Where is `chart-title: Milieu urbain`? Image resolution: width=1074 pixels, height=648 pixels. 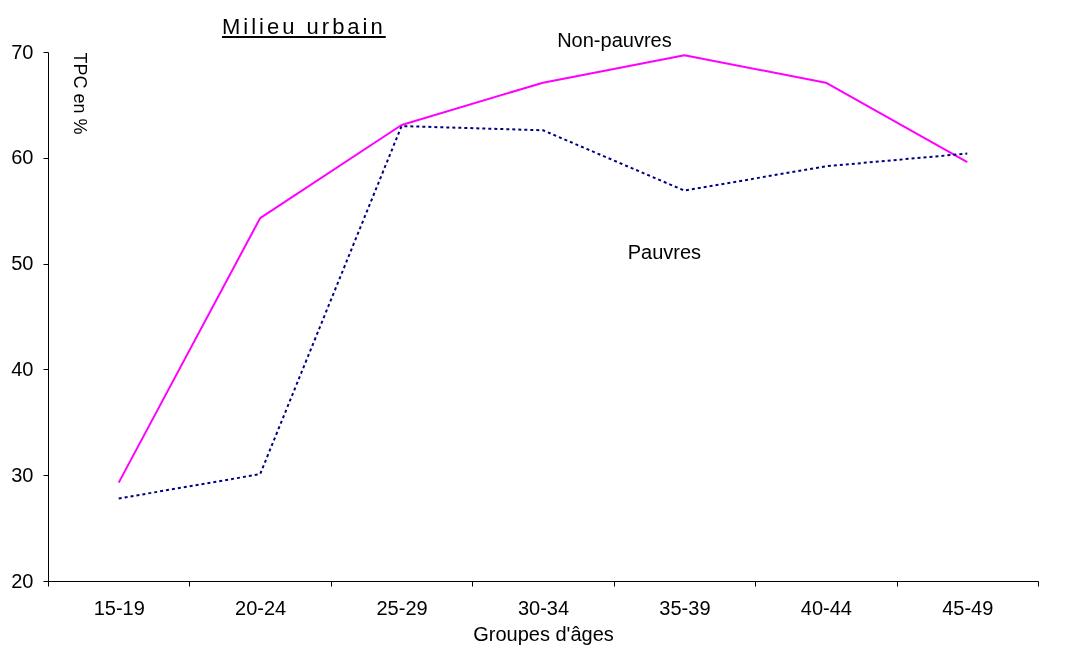
chart-title: Milieu urbain is located at coordinates (304, 27).